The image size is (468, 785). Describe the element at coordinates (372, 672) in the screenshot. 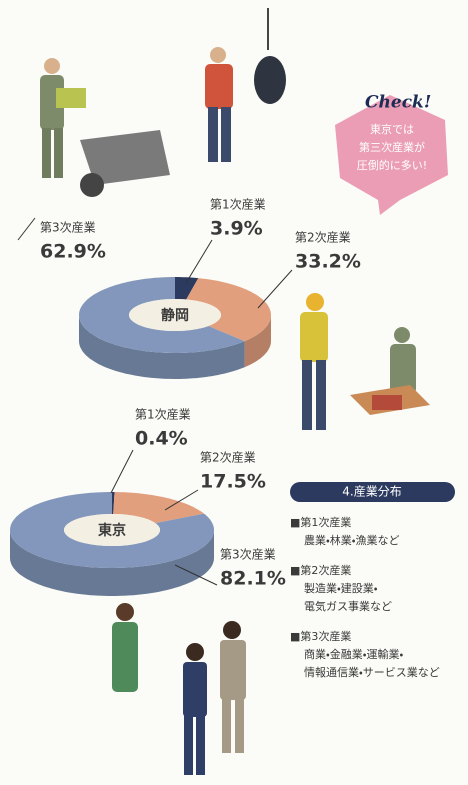

I see `legend-desc: 情報通信業・サービス業など` at that location.